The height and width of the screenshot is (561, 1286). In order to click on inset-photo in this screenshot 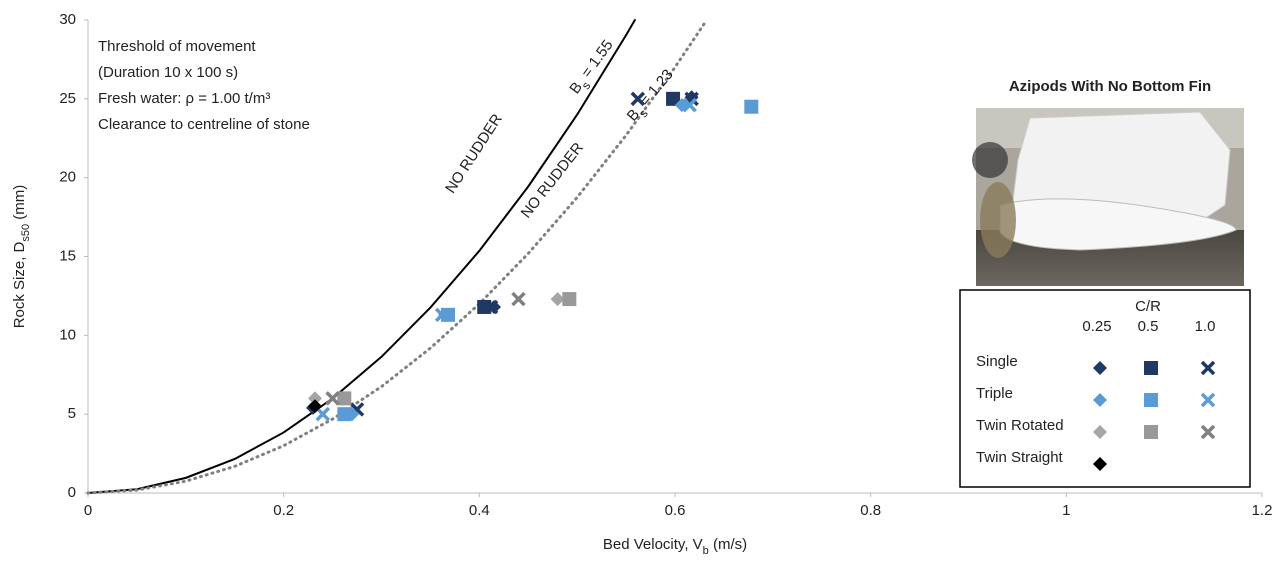, I will do `click(1108, 197)`.